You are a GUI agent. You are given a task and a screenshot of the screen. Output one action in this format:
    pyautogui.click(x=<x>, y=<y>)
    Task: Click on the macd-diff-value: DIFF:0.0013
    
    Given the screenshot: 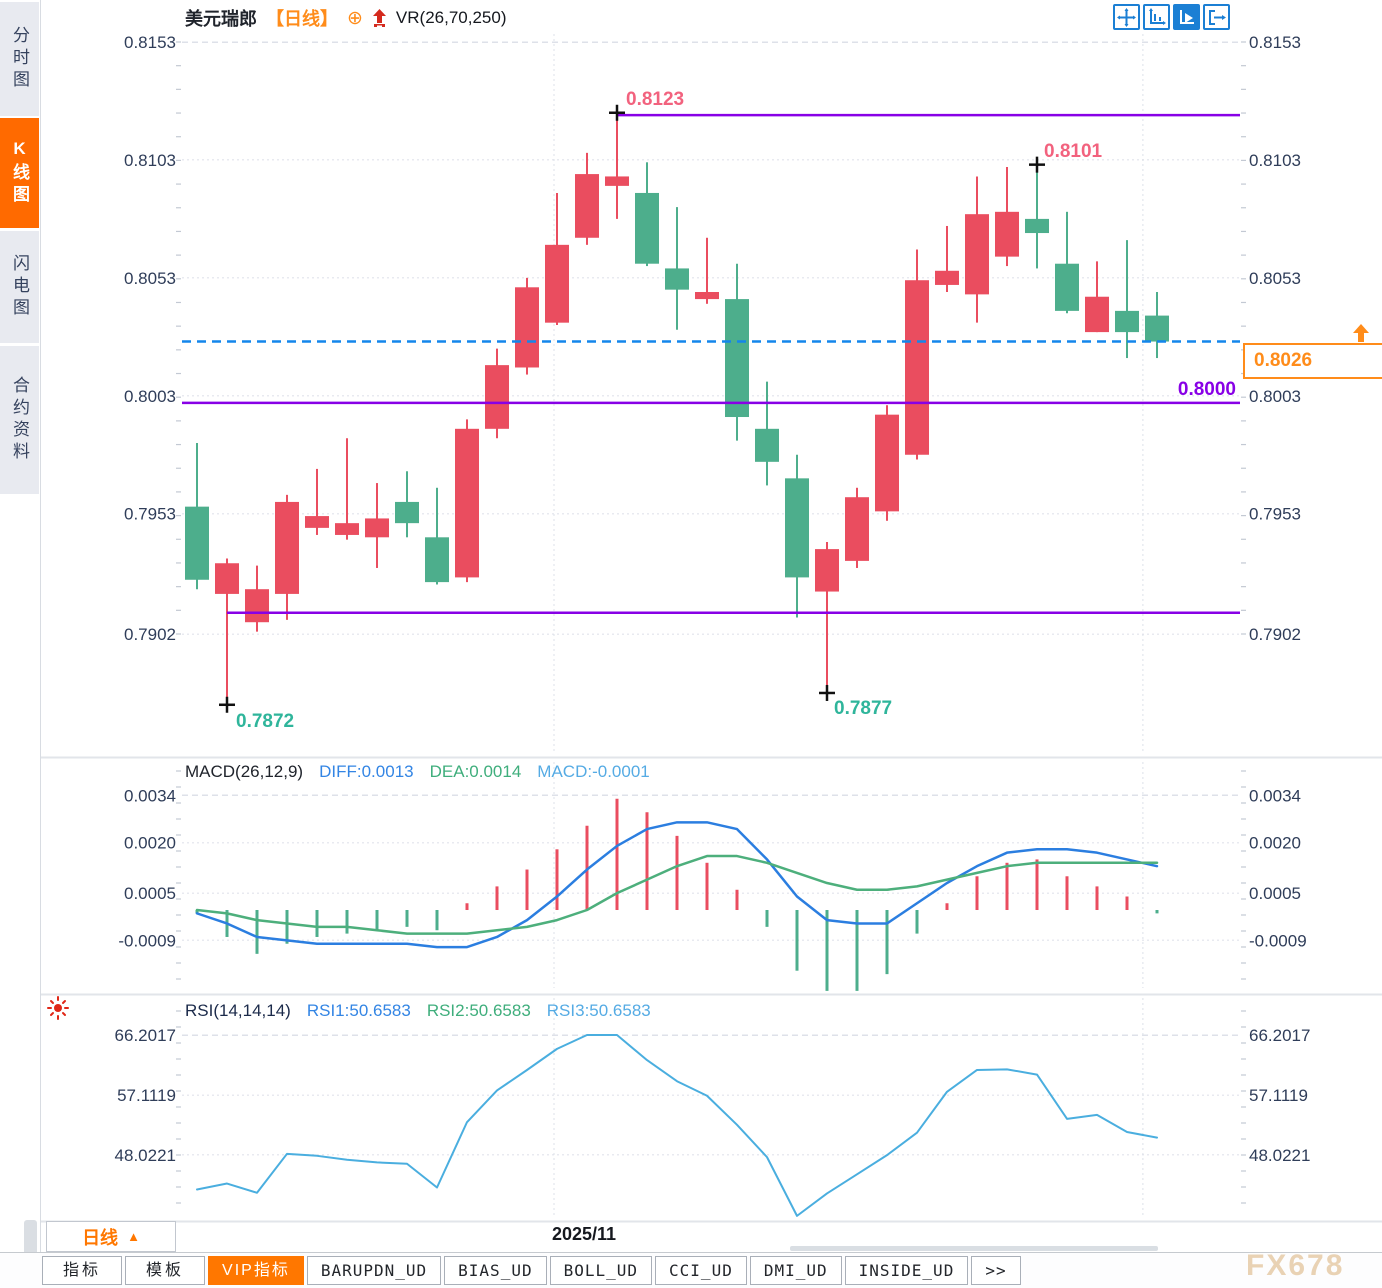 What is the action you would take?
    pyautogui.click(x=366, y=771)
    